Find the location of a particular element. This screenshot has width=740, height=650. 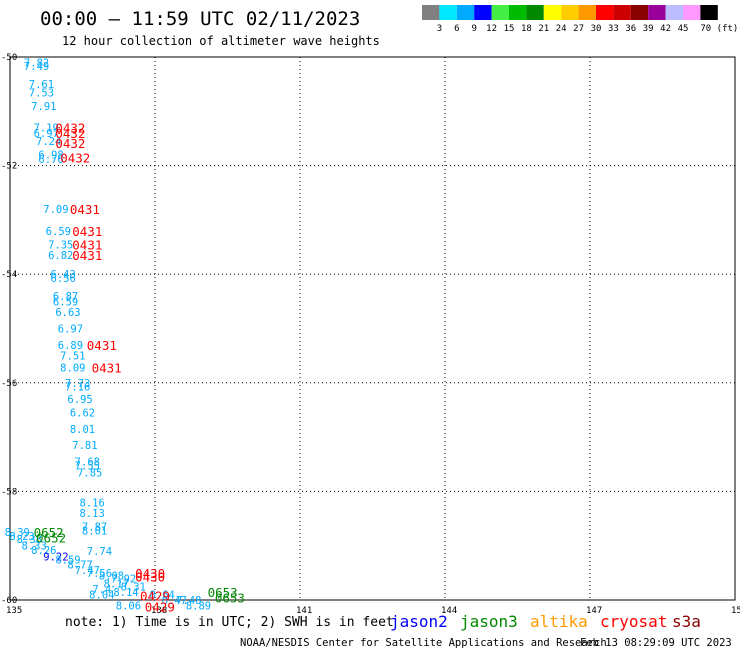

wave-height-value: 8.31 is located at coordinates (133, 587).